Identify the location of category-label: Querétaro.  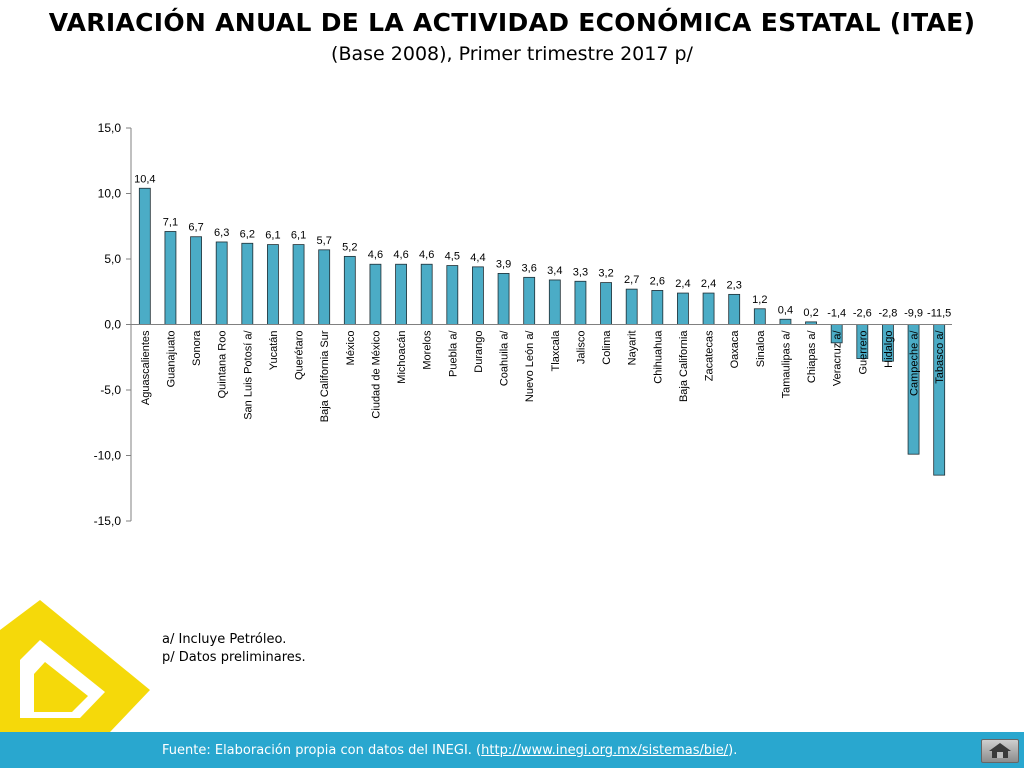
(300, 356).